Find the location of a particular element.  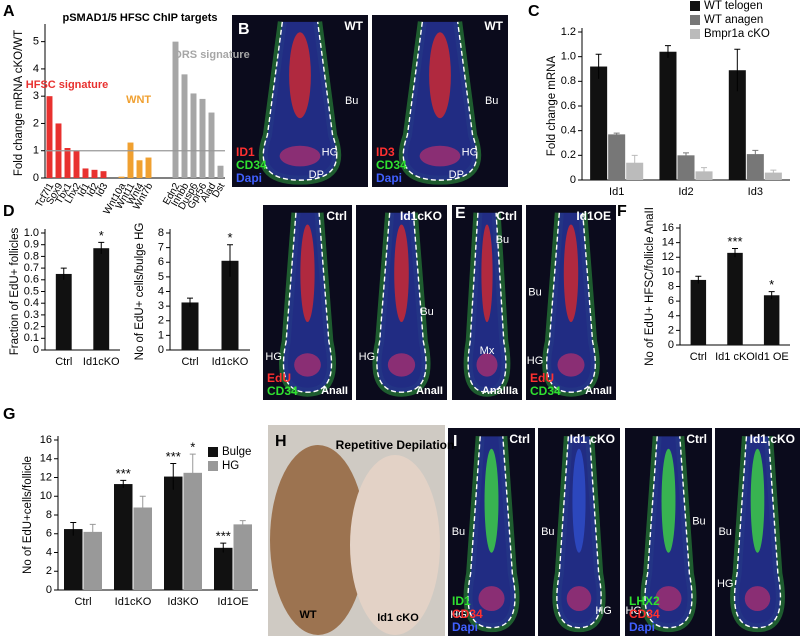

y-tick-label: 10 is located at coordinates (46, 496).